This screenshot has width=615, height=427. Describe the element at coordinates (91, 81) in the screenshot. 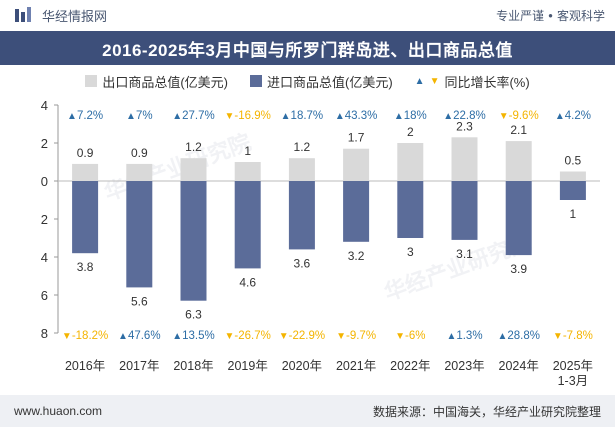

I see `legend-export-swatch` at that location.